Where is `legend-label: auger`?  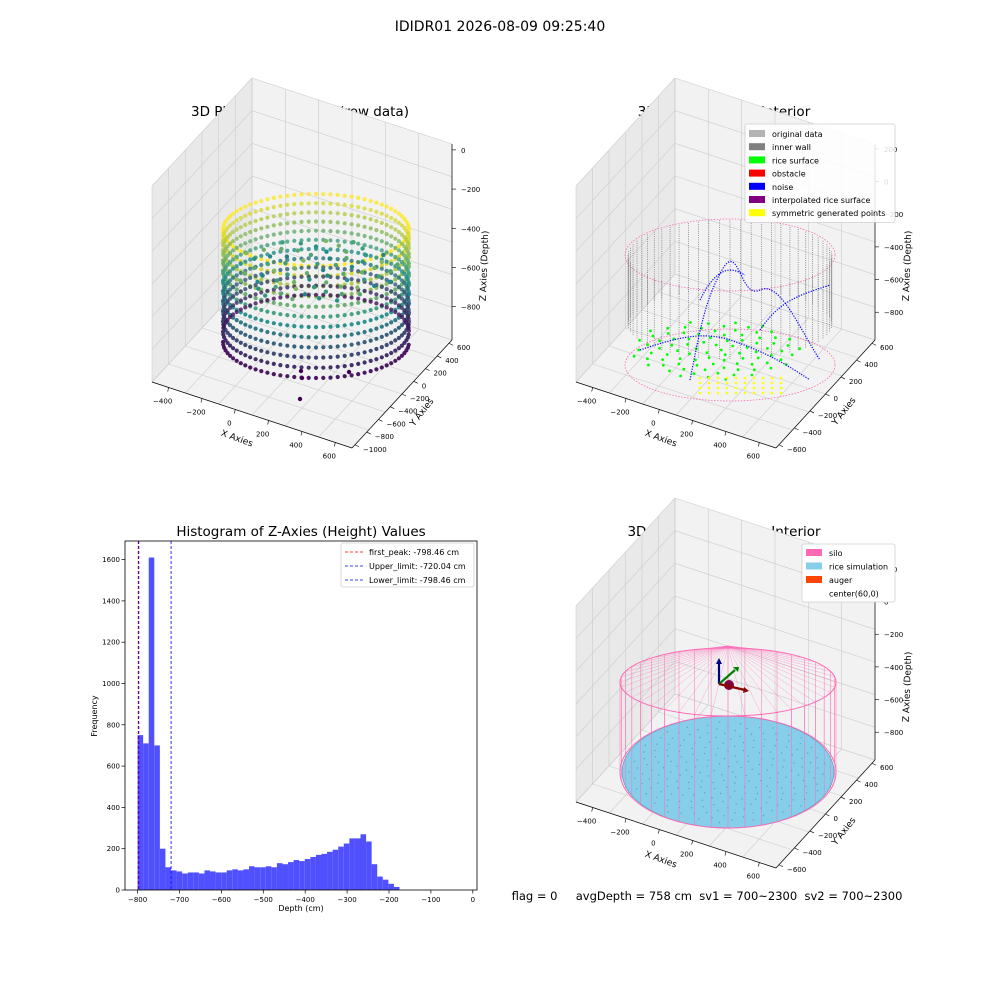
legend-label: auger is located at coordinates (841, 580).